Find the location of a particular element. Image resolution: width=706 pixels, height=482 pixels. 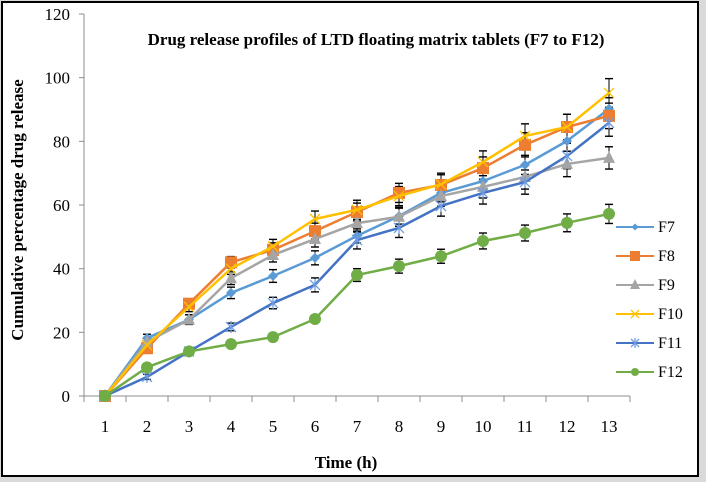

y-tick-label: 20 is located at coordinates (61, 332).